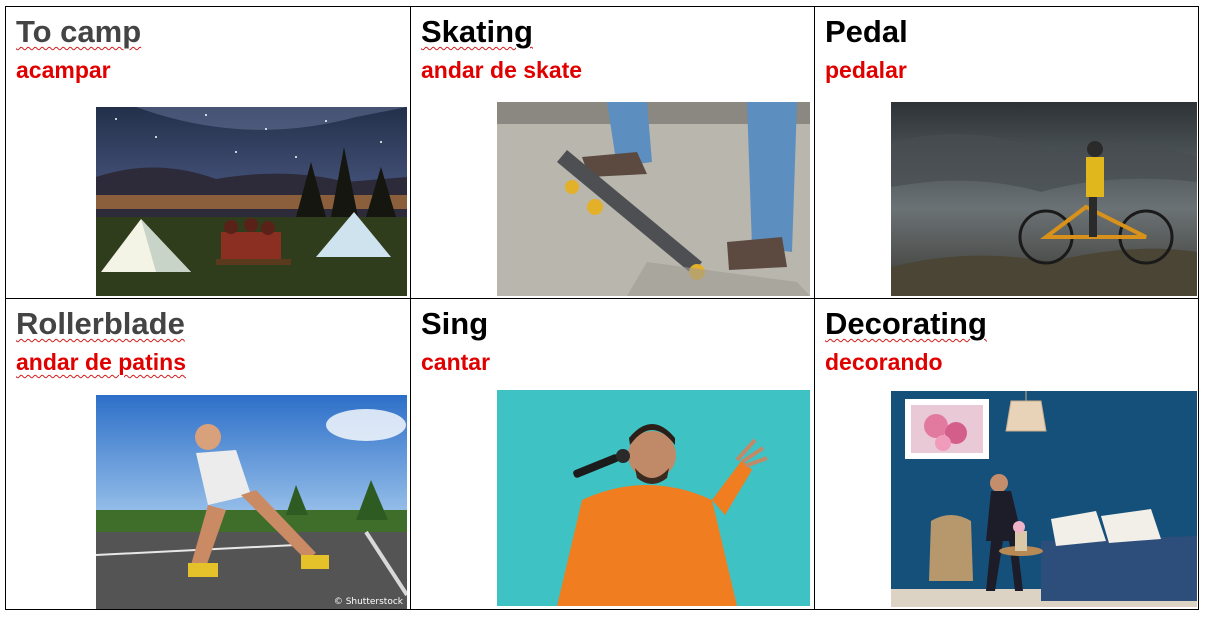  What do you see at coordinates (455, 323) in the screenshot?
I see `card-title: Sing` at bounding box center [455, 323].